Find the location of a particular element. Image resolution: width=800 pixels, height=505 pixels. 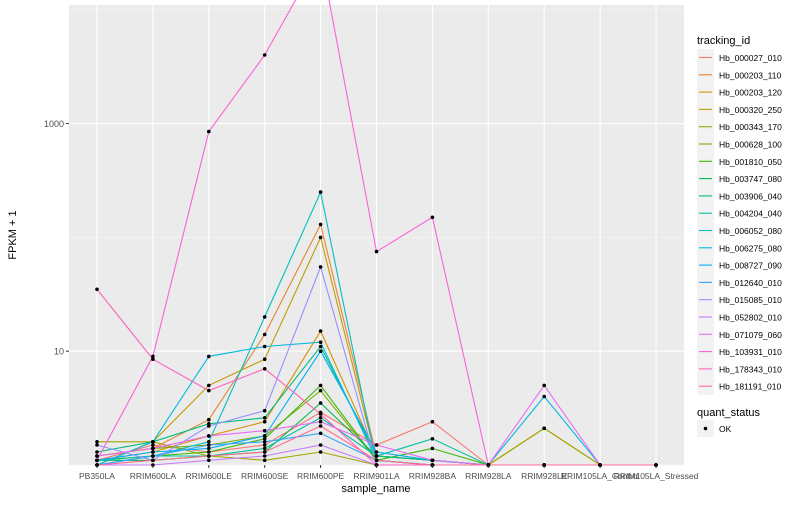

legend-item-Hb_052802_010: Hb_052802_010 is located at coordinates (739, 317).